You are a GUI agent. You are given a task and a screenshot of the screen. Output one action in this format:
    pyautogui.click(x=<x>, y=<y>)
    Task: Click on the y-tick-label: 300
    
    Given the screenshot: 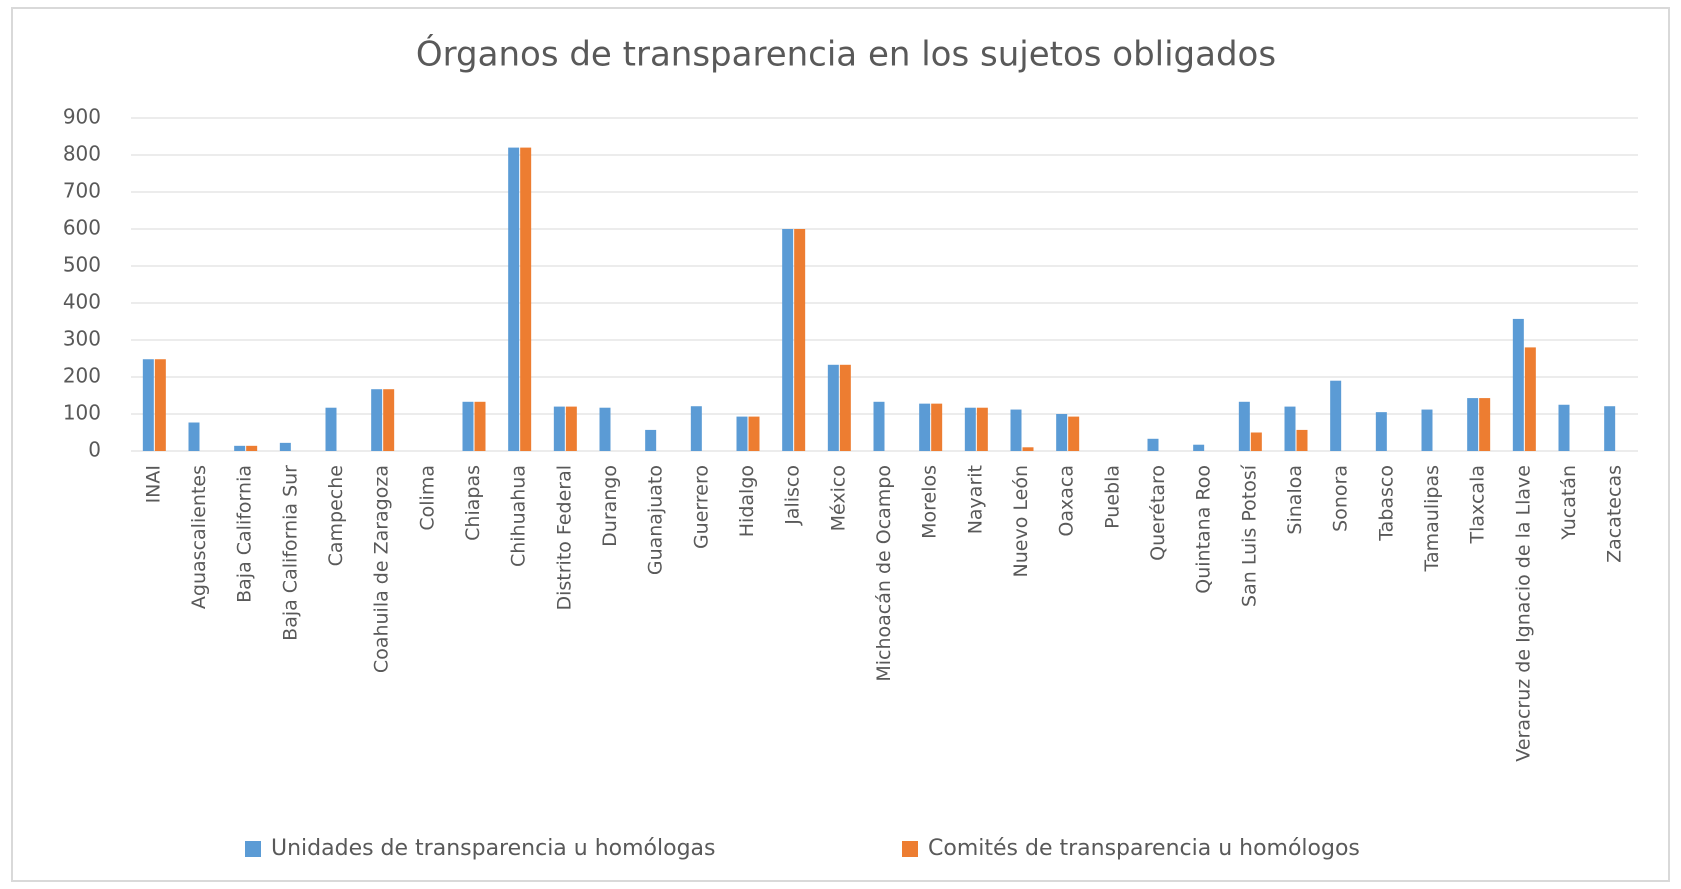 What is the action you would take?
    pyautogui.click(x=82, y=339)
    